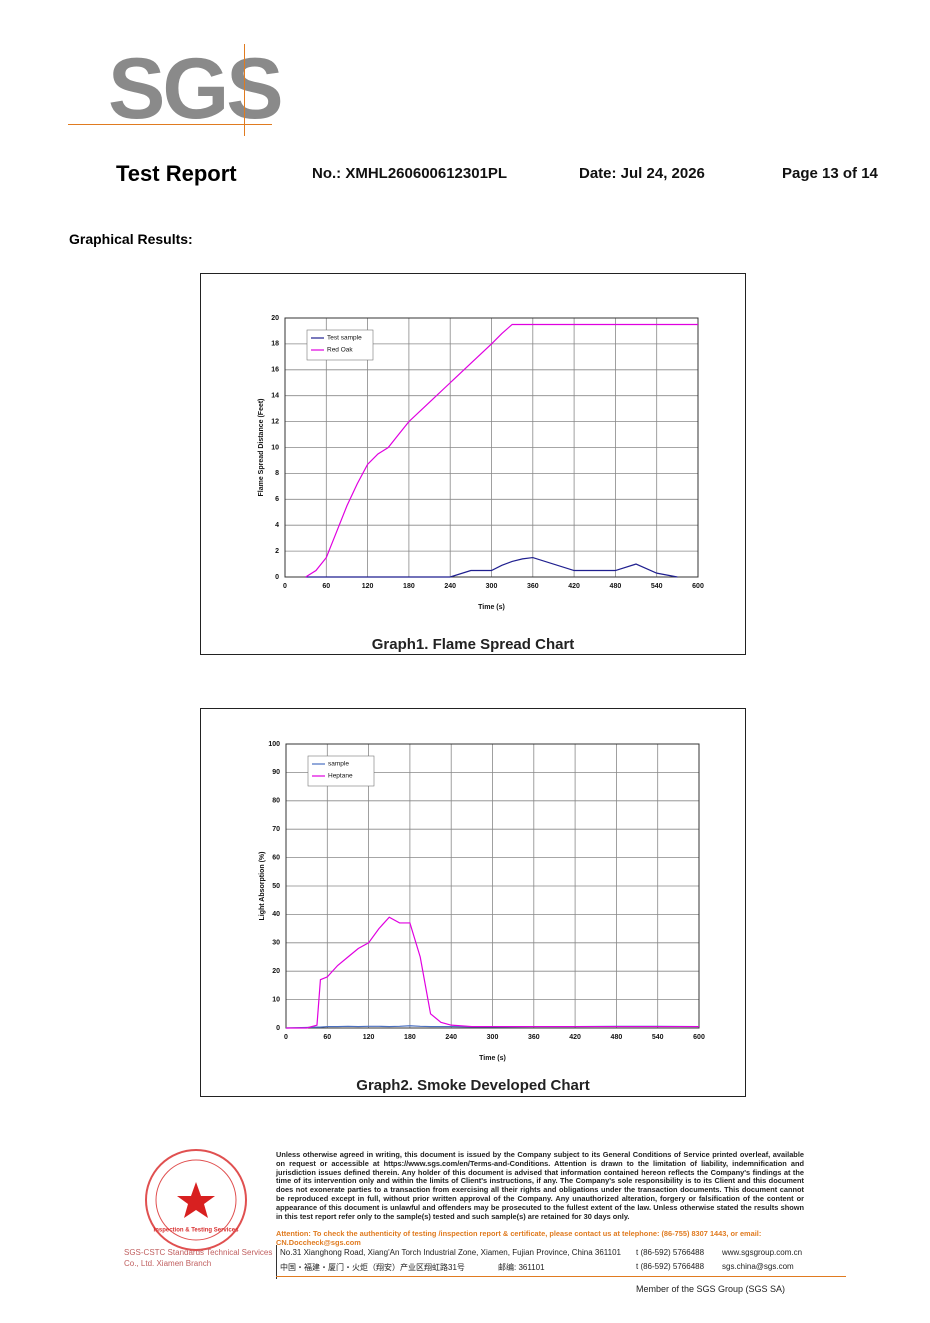  Describe the element at coordinates (276, 772) in the screenshot. I see `y-tick-label: 90` at that location.